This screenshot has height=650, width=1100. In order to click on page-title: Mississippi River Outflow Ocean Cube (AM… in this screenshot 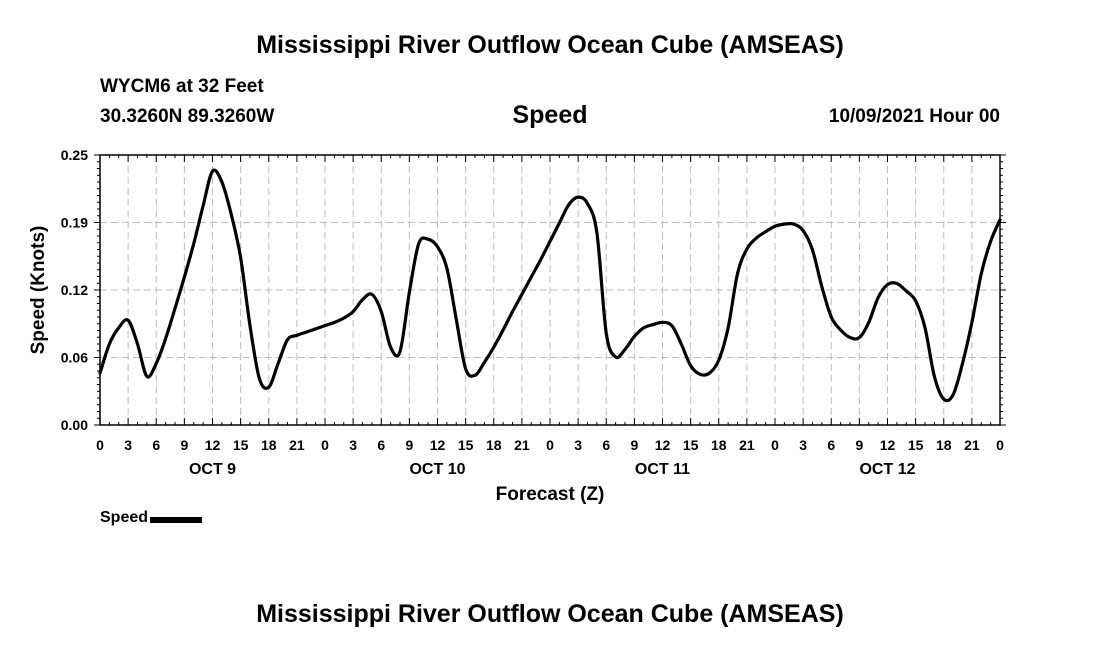, I will do `click(550, 45)`.